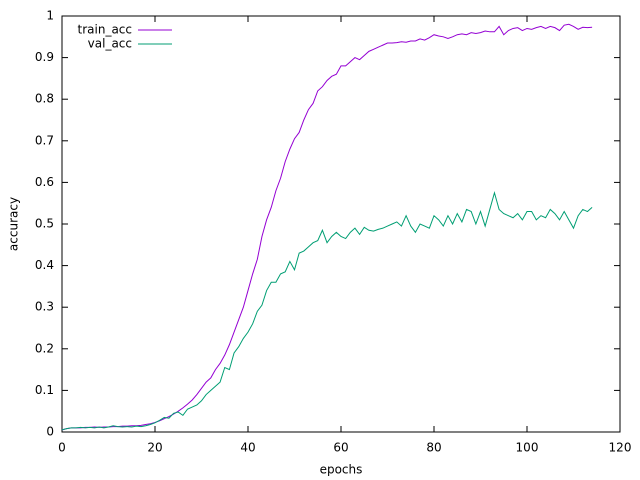 The width and height of the screenshot is (640, 480). Describe the element at coordinates (50, 16) in the screenshot. I see `y-tick-label: 1` at that location.